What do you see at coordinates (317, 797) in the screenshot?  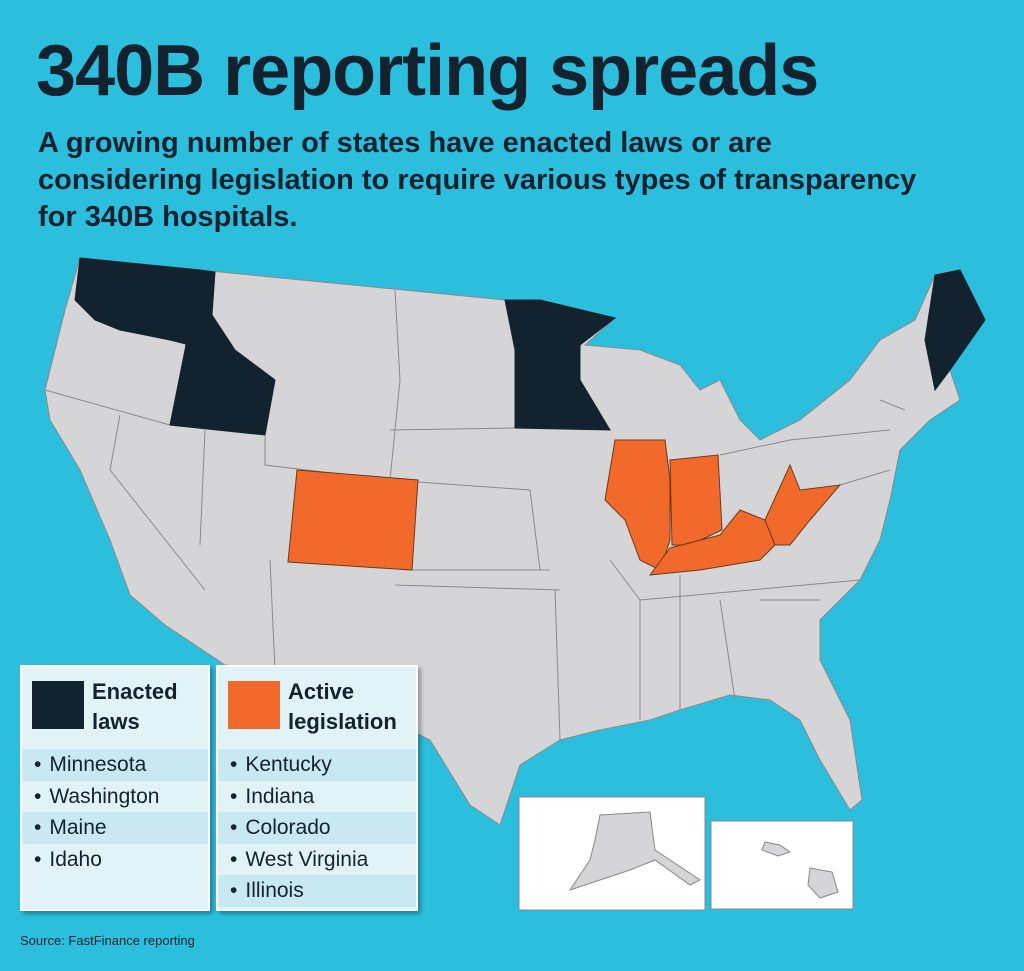 I see `state-item: Indiana` at bounding box center [317, 797].